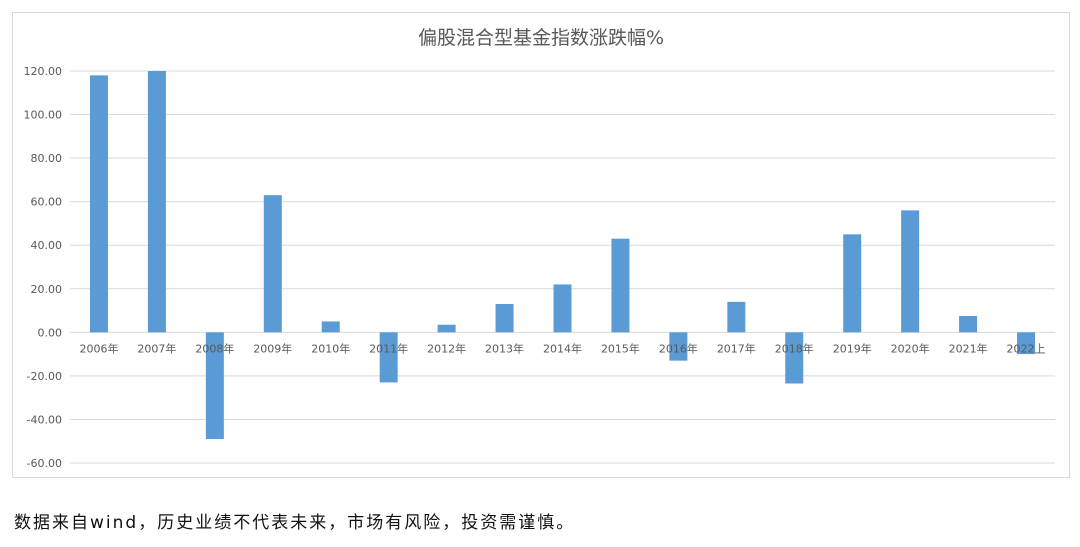 This screenshot has width=1080, height=547. Describe the element at coordinates (541, 38) in the screenshot. I see `chart-title: 偏股混合型基金指数涨跌幅%` at that location.